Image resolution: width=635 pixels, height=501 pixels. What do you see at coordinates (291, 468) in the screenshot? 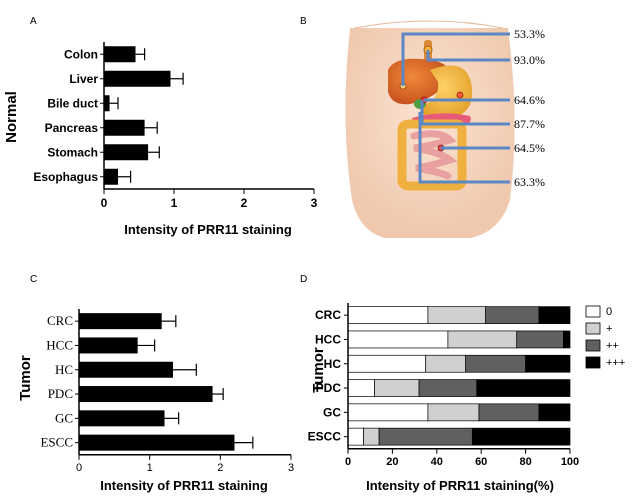
I see `panel-c-x-tick-3: 3` at bounding box center [291, 468].